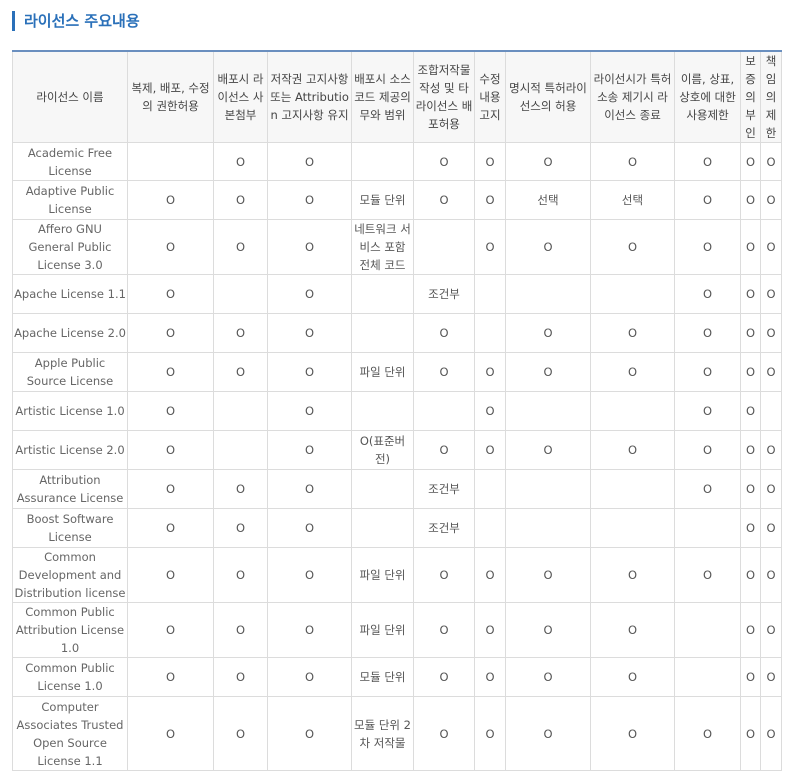 This screenshot has width=790, height=773. What do you see at coordinates (70, 294) in the screenshot?
I see `license-name-cell: Apache License 1.1` at bounding box center [70, 294].